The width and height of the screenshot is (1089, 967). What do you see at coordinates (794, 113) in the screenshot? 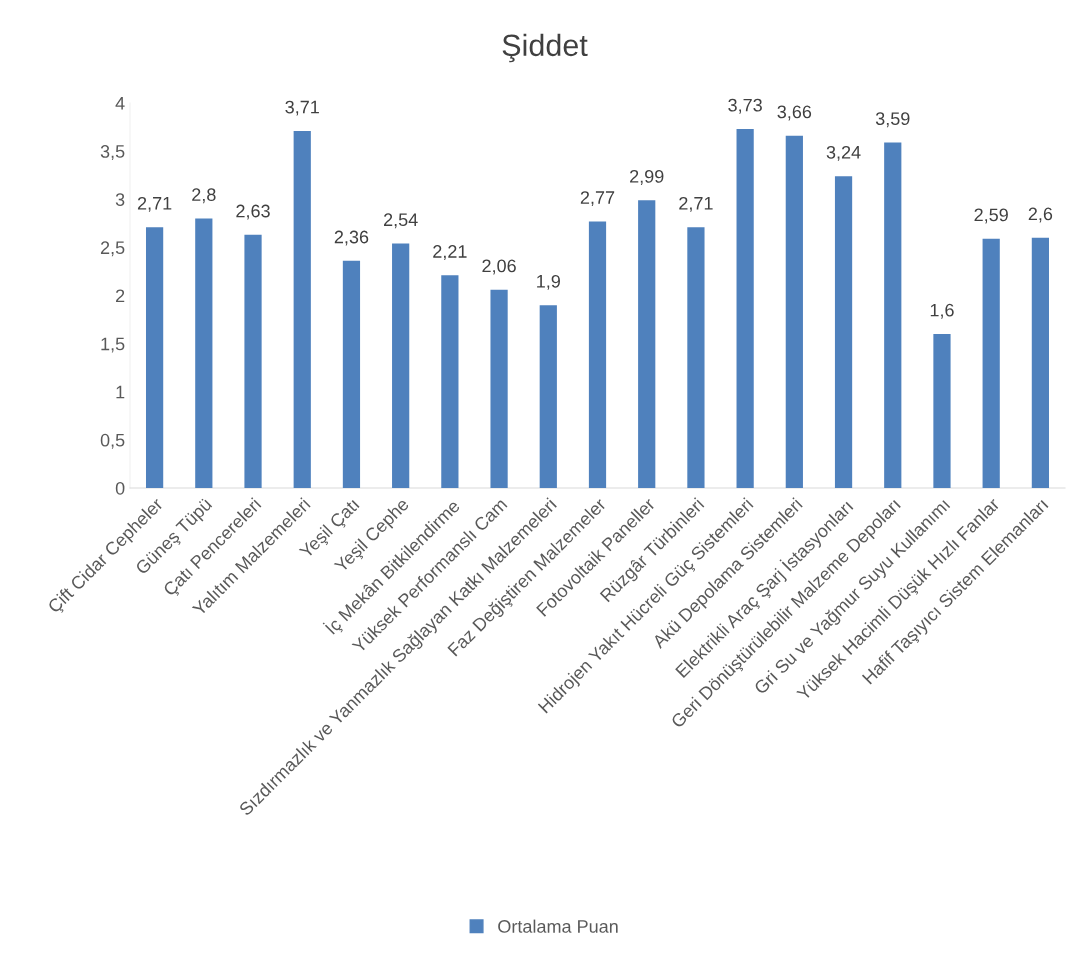
I see `data-label: 3,66` at bounding box center [794, 113].